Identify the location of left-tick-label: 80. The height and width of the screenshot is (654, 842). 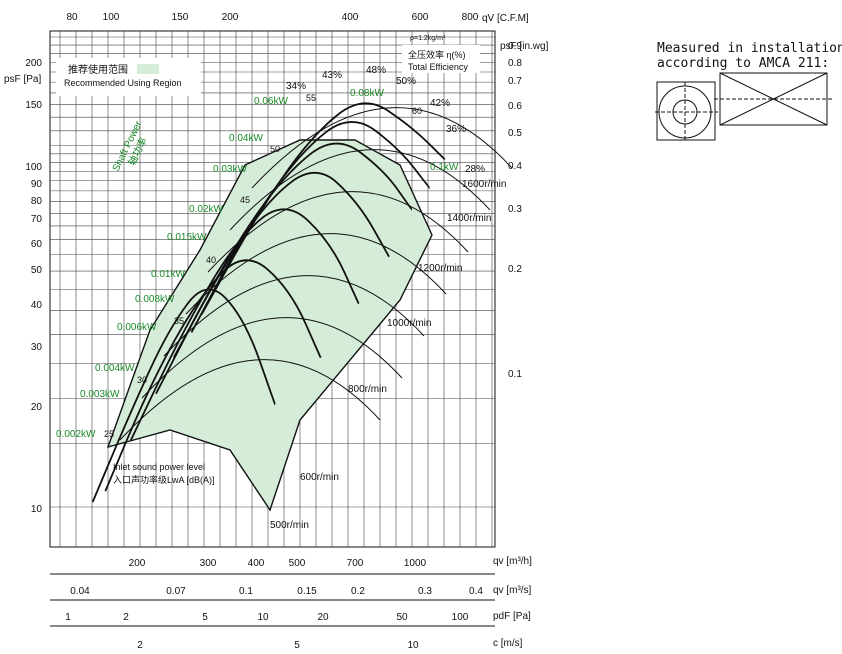
(37, 201).